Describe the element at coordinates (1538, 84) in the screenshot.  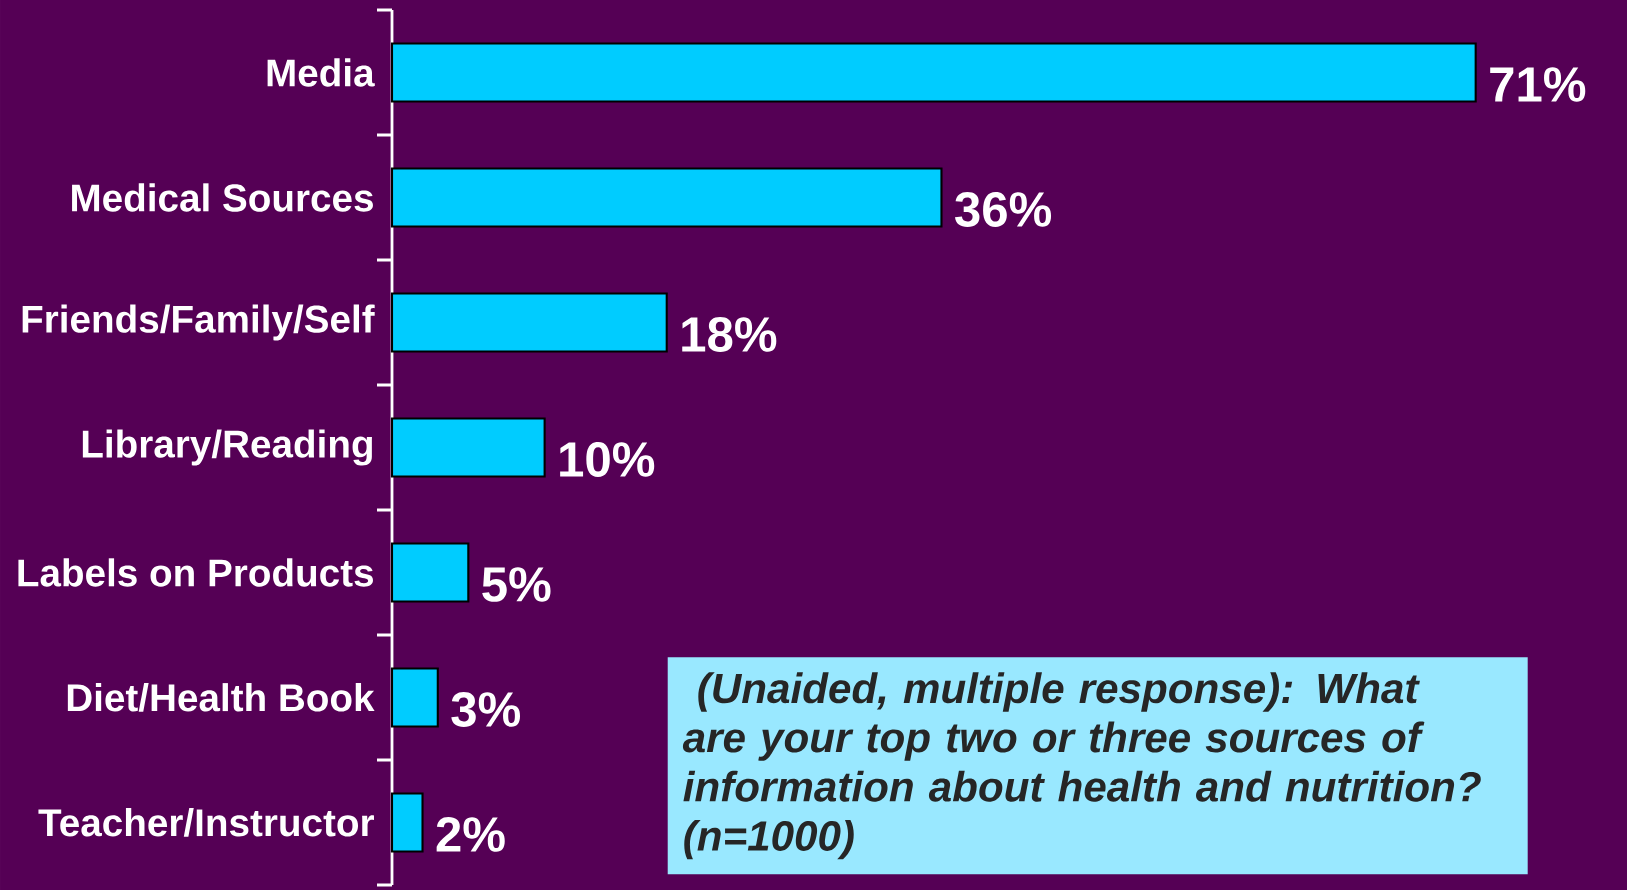
I see `data-label: 71%` at that location.